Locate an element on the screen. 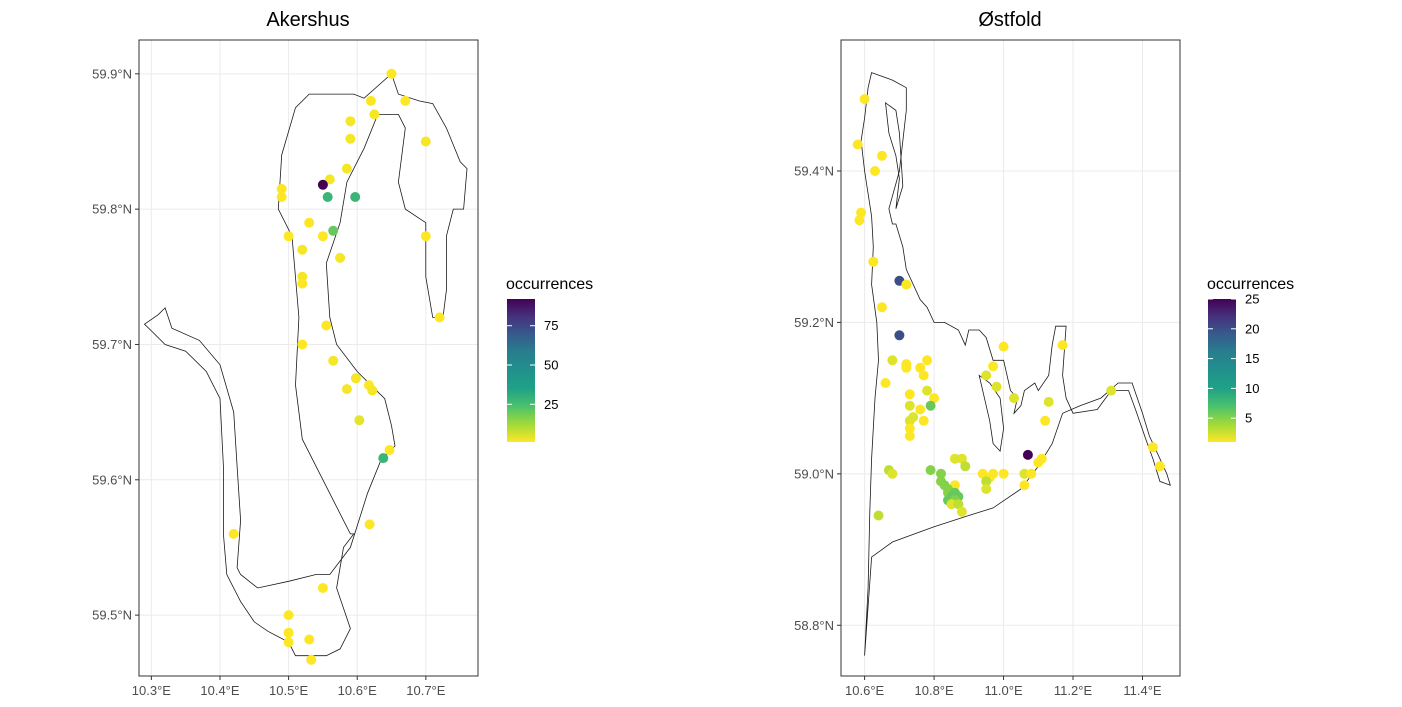  island-outline is located at coordinates (894, 155).